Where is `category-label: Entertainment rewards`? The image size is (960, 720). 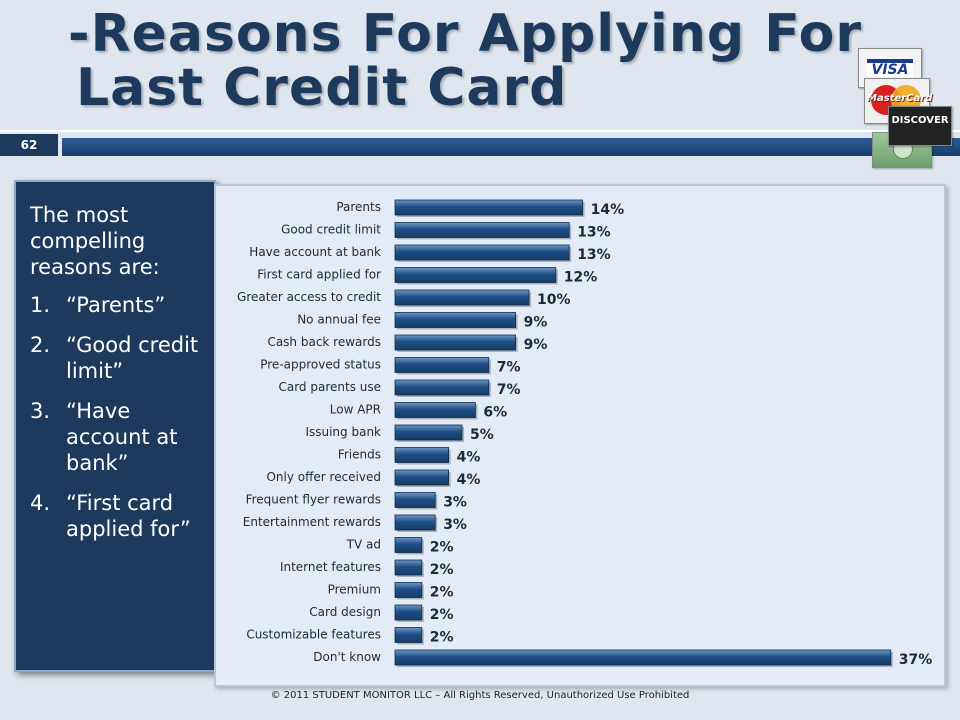 category-label: Entertainment rewards is located at coordinates (312, 522).